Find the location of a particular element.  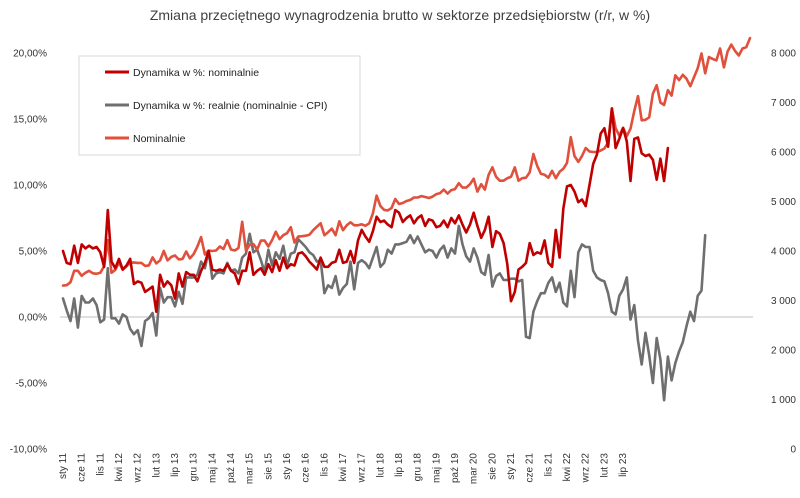

left-axis-tick-label: 10,00% is located at coordinates (30, 186).